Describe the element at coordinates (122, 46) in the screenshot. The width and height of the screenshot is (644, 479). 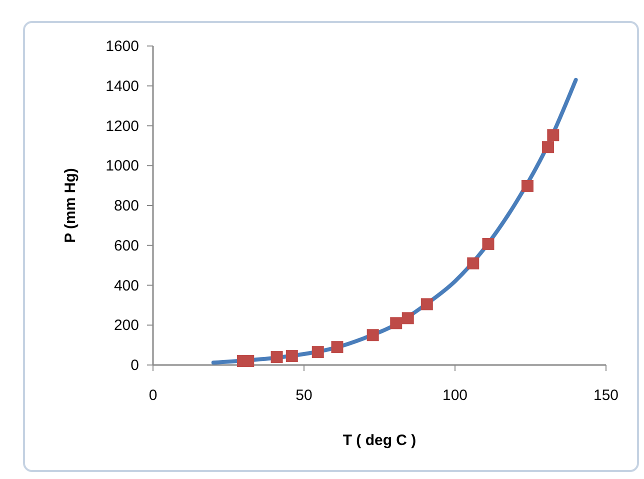
I see `y-tick-label: 1600` at that location.